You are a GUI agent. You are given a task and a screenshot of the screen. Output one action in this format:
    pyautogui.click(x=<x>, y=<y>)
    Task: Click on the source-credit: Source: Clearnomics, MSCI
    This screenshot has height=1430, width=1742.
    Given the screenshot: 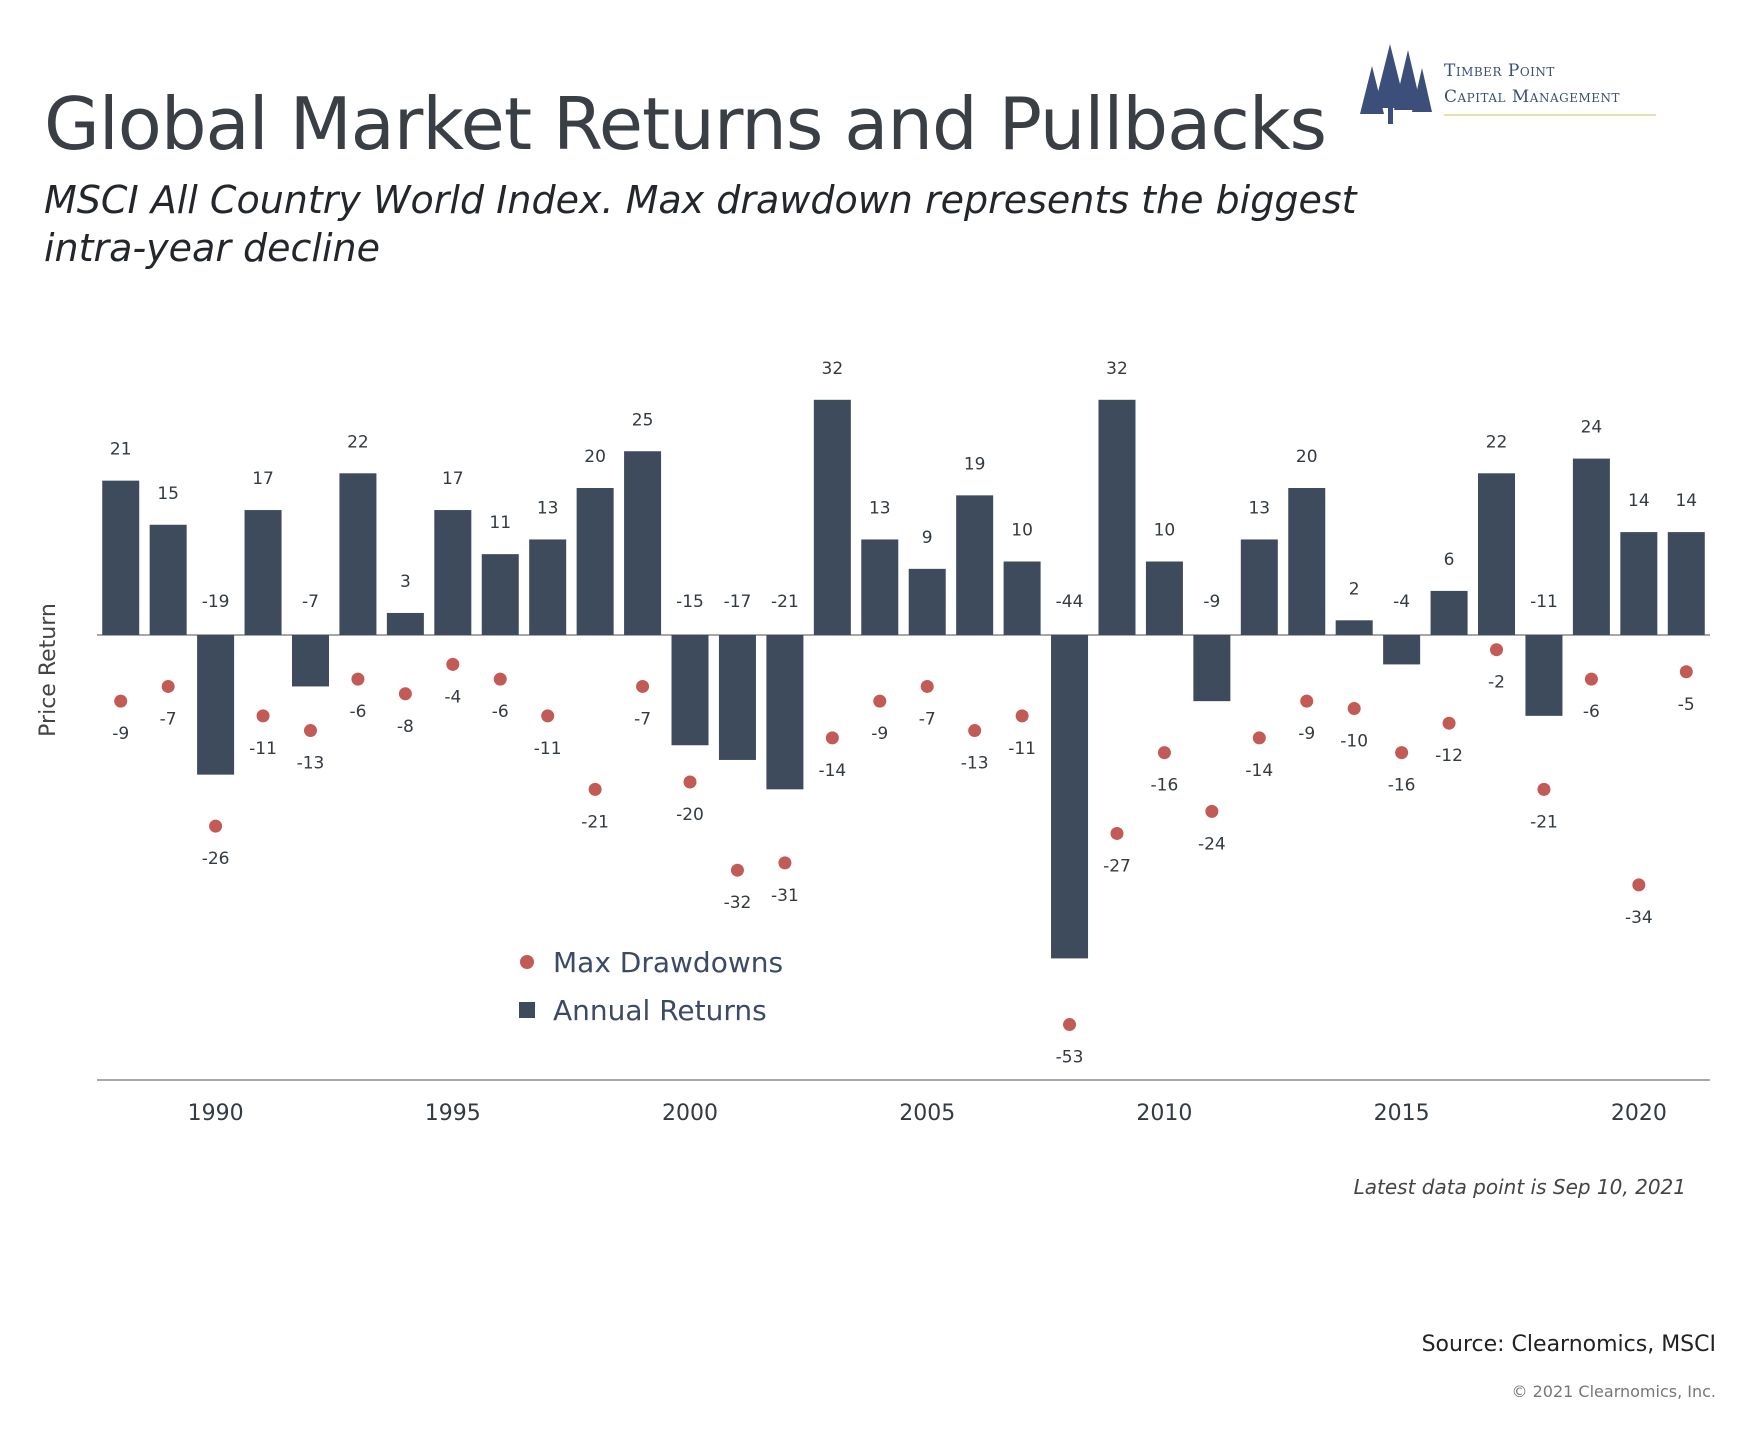 What is the action you would take?
    pyautogui.click(x=1568, y=1344)
    